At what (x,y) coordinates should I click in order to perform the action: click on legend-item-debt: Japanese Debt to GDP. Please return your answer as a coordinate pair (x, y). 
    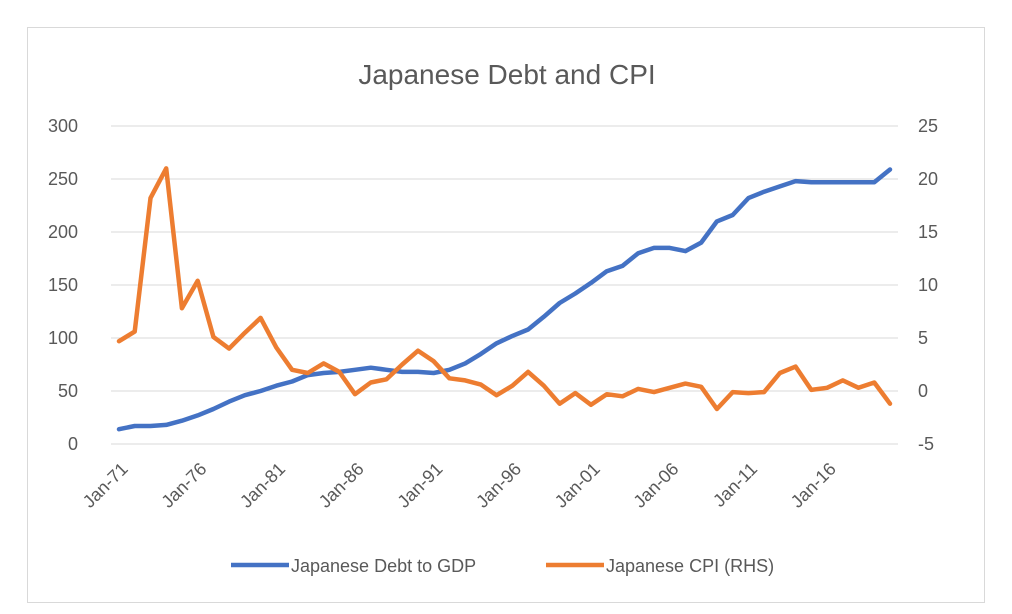
    Looking at the image, I should click on (353, 566).